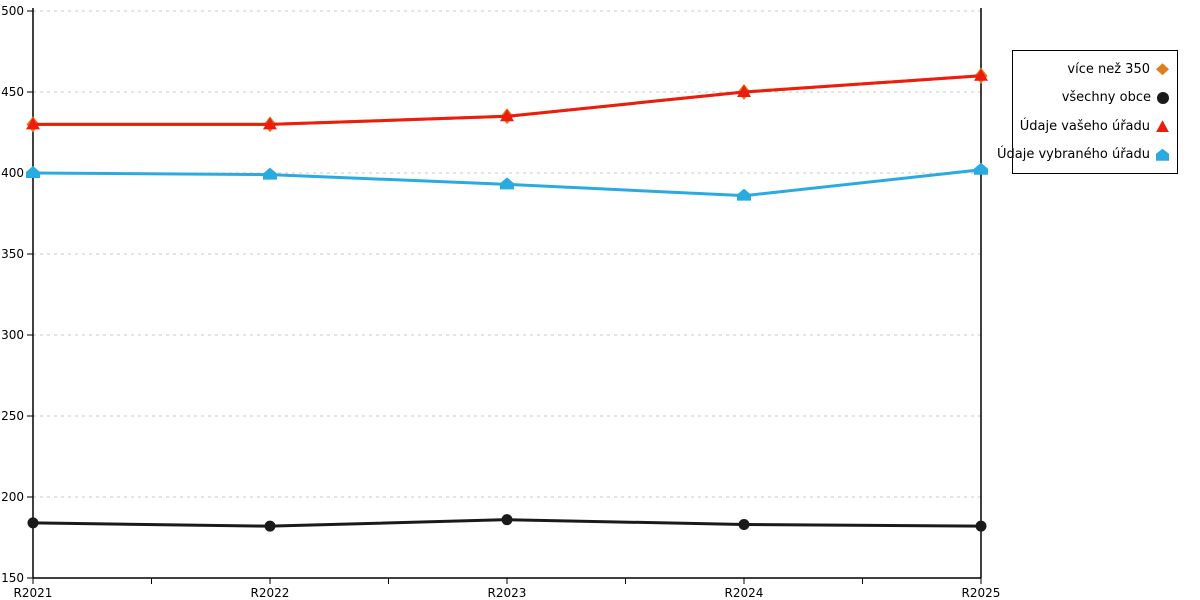 The image size is (1200, 600). Describe the element at coordinates (1106, 98) in the screenshot. I see `legend-label: všechny obce` at that location.